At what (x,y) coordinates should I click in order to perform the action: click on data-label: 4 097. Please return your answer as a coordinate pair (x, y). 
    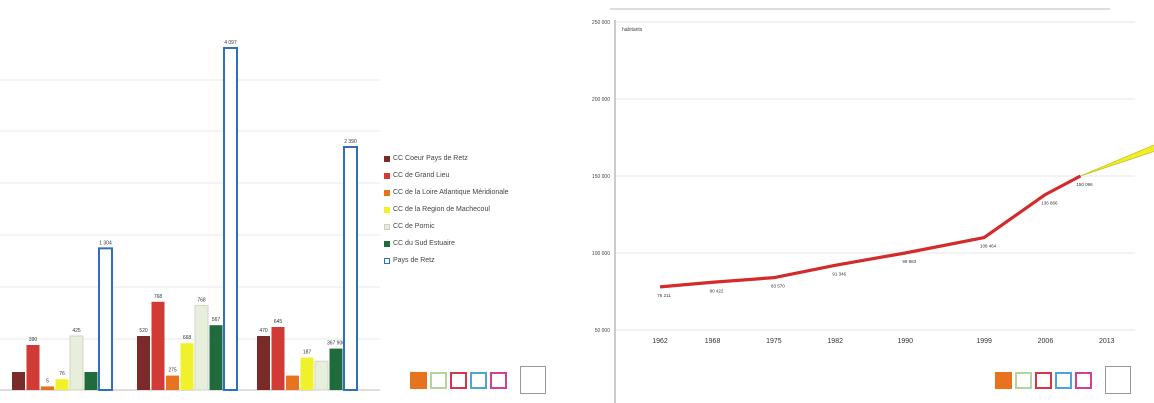
    Looking at the image, I should click on (230, 43).